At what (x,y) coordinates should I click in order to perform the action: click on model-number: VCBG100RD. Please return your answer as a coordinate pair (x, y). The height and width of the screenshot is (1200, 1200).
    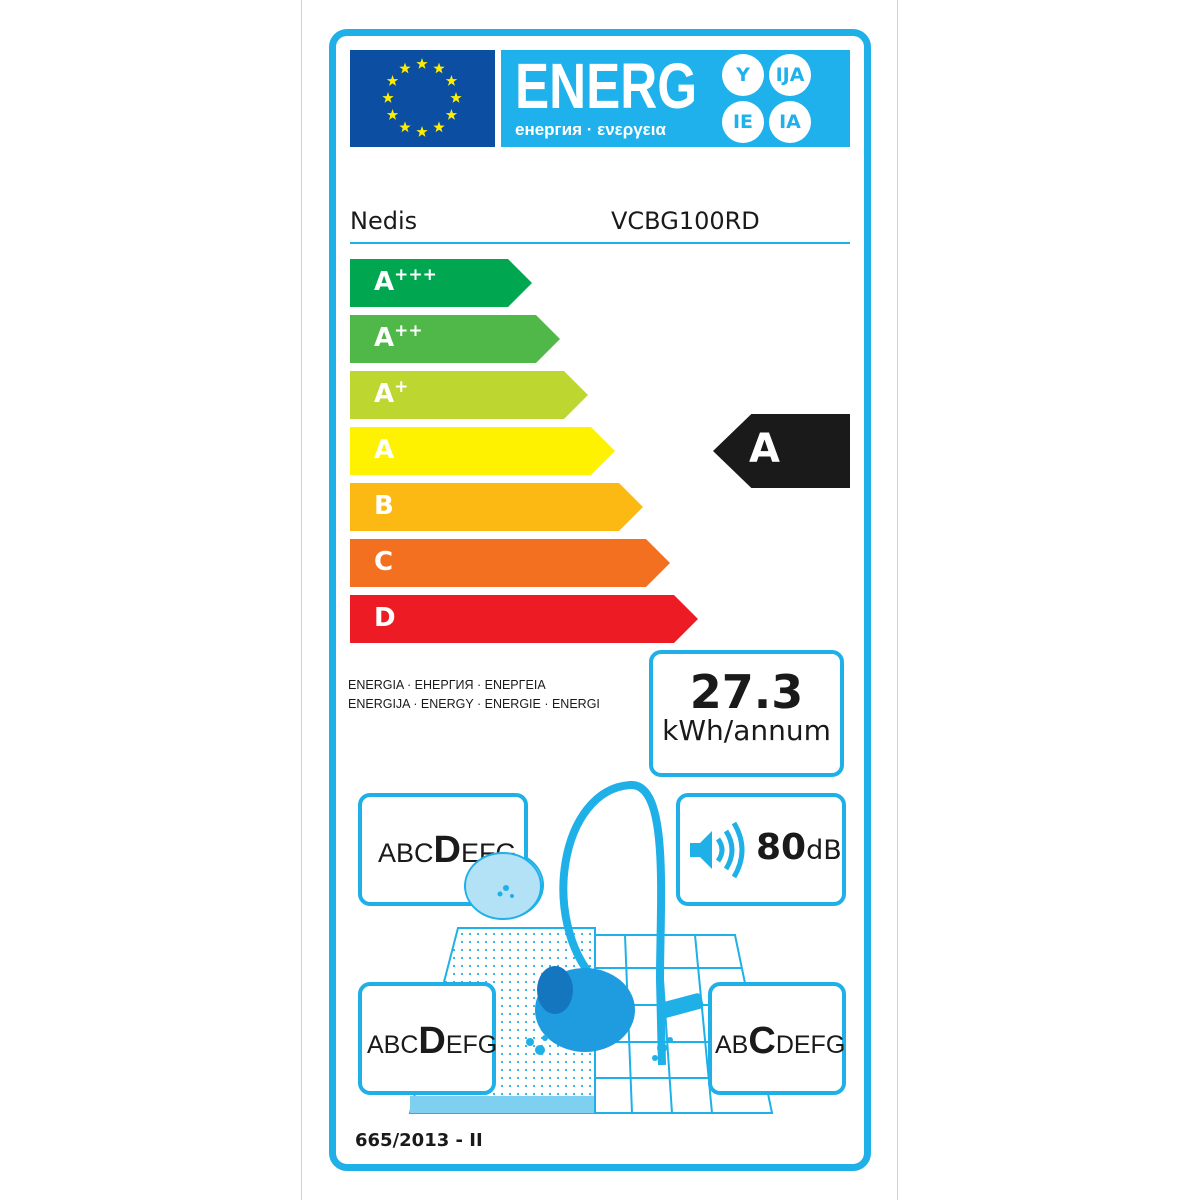
    Looking at the image, I should click on (685, 221).